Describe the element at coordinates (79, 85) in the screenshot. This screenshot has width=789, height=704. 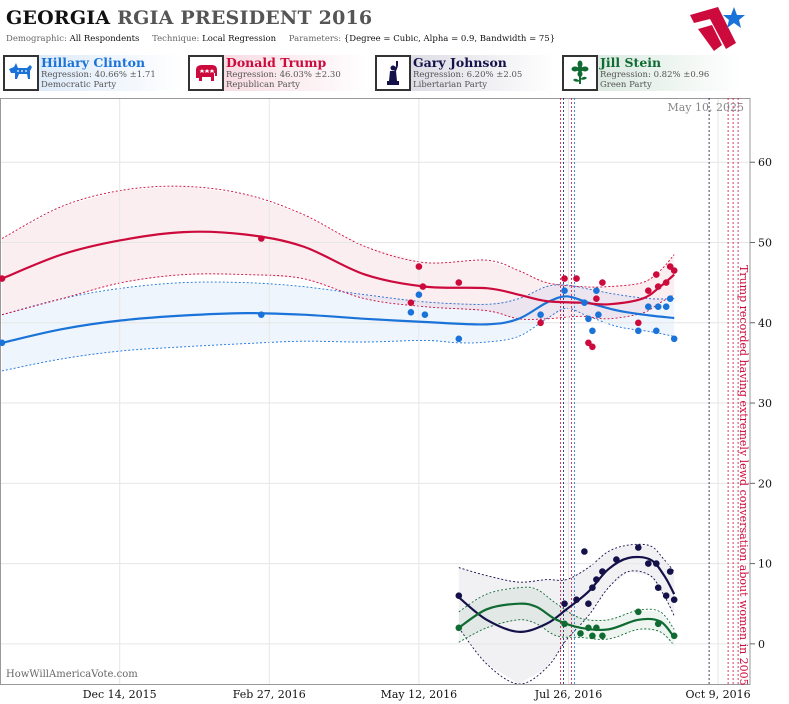
I see `party-clinton: Democratic Party` at that location.